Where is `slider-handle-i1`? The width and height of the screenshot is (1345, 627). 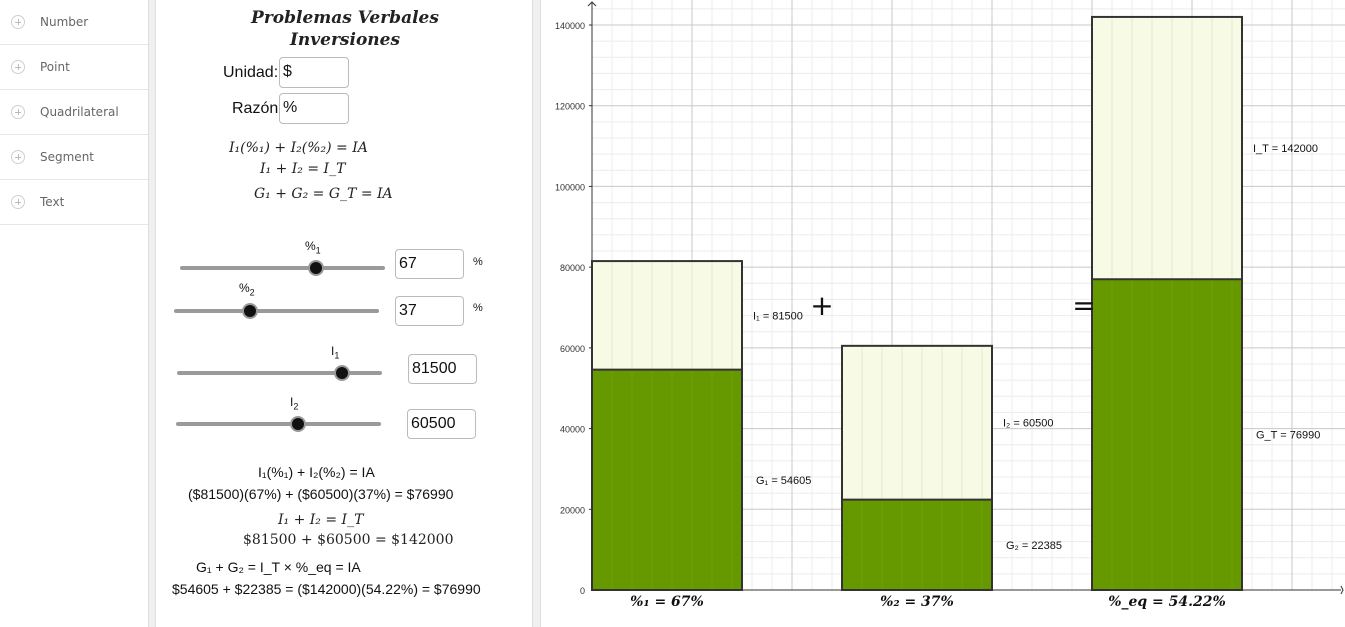
slider-handle-i1 is located at coordinates (342, 373).